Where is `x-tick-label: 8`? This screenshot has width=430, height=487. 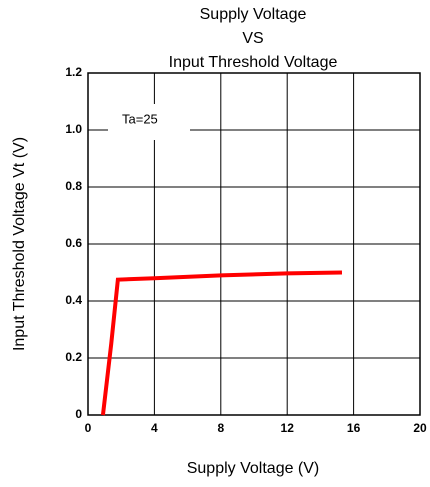
x-tick-label: 8 is located at coordinates (220, 428).